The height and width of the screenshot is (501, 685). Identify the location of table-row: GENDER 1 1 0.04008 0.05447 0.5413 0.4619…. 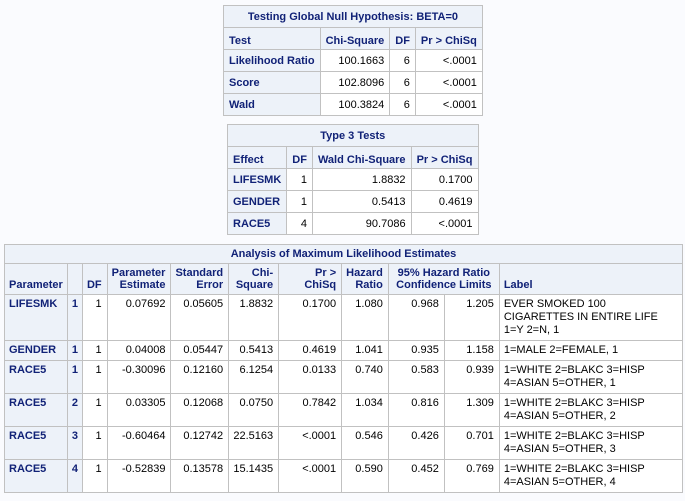
(344, 350).